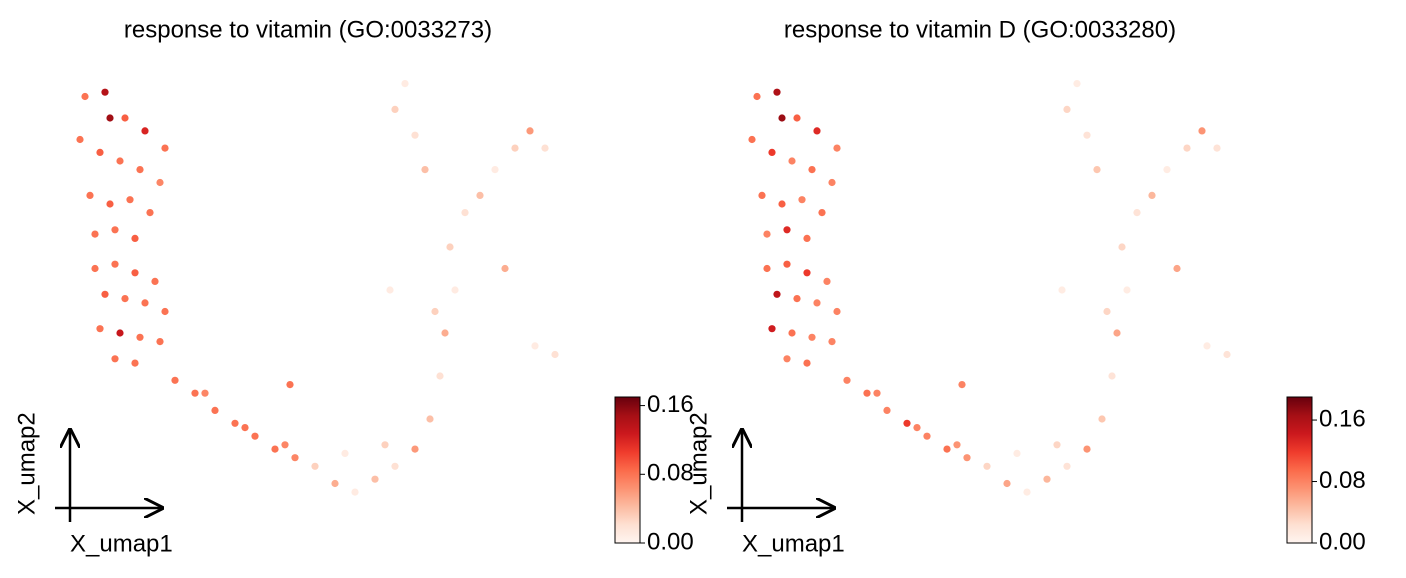 The height and width of the screenshot is (578, 1406). I want to click on chart-title: response to vitamin D (GO:0033280), so click(980, 29).